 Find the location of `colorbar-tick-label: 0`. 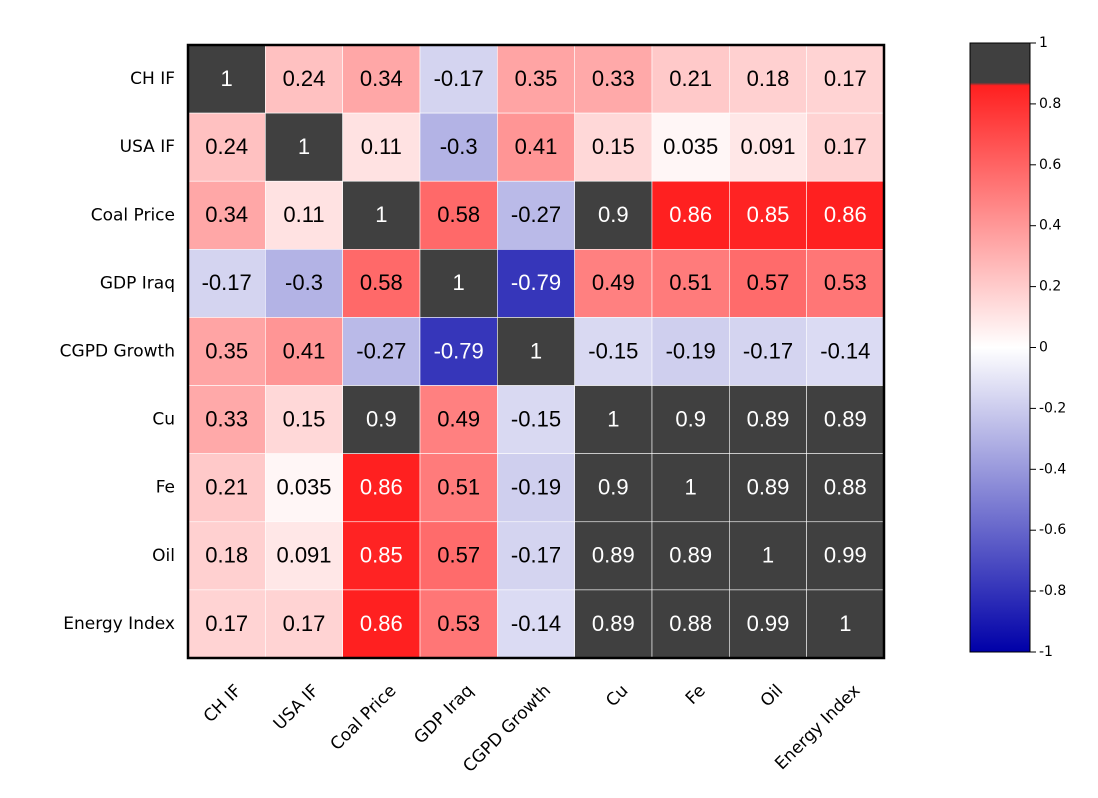

colorbar-tick-label: 0 is located at coordinates (1043, 348).